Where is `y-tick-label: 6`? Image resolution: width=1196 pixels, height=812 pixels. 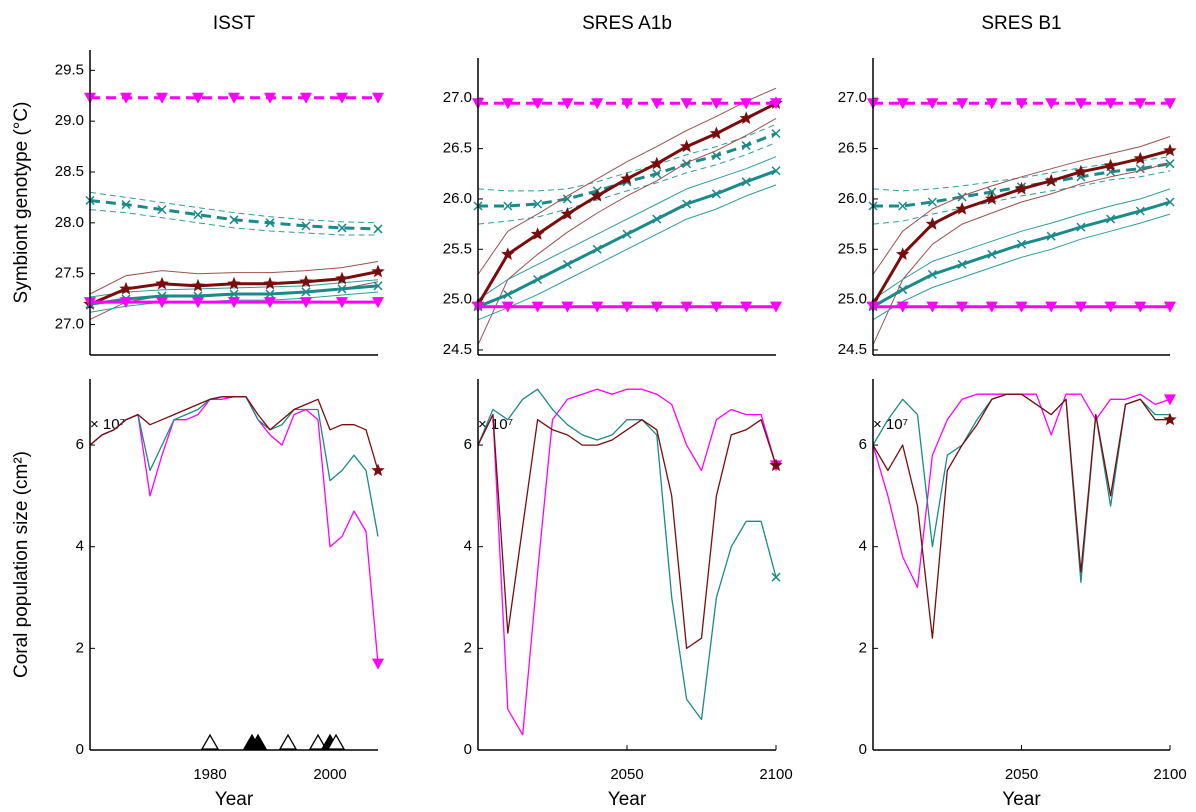 y-tick-label: 6 is located at coordinates (468, 444).